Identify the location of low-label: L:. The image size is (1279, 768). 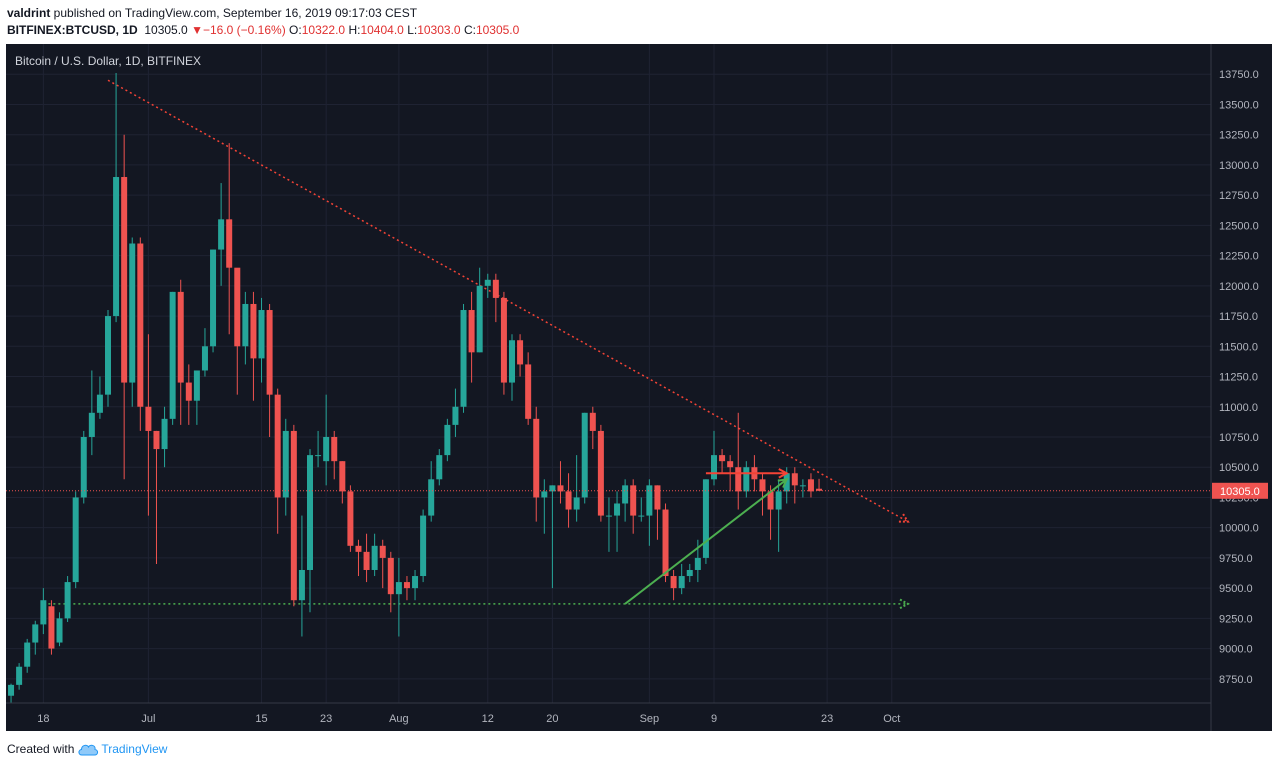
(412, 30).